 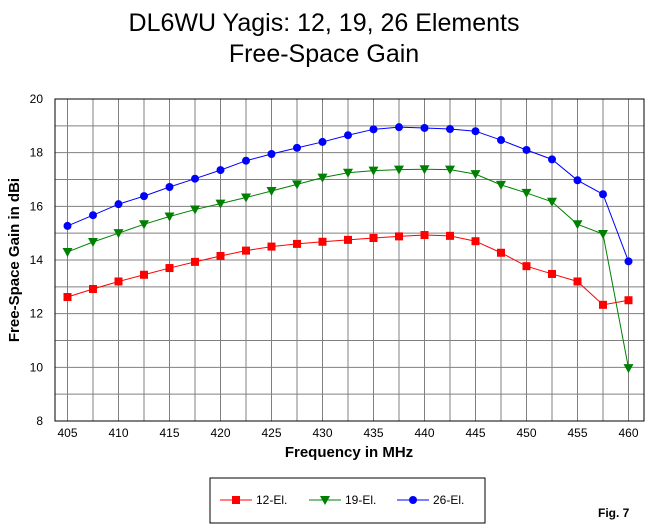 What do you see at coordinates (360, 500) in the screenshot?
I see `legend-label: 19-El.` at bounding box center [360, 500].